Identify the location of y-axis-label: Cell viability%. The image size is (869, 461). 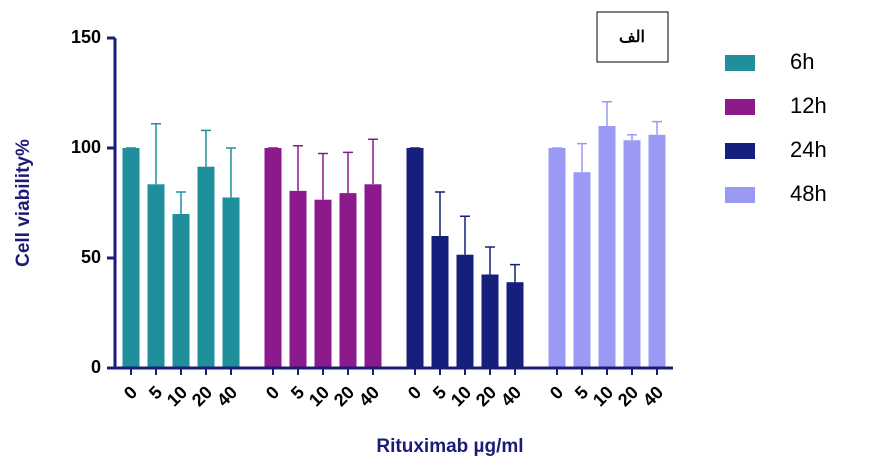
(23, 203).